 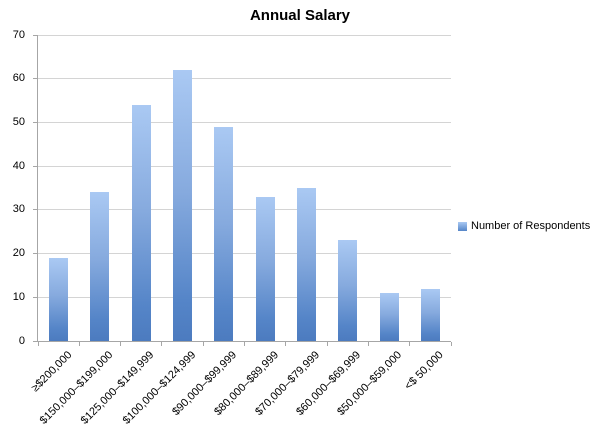 What do you see at coordinates (424, 371) in the screenshot?
I see `x-tick-label: <$ 50,000` at bounding box center [424, 371].